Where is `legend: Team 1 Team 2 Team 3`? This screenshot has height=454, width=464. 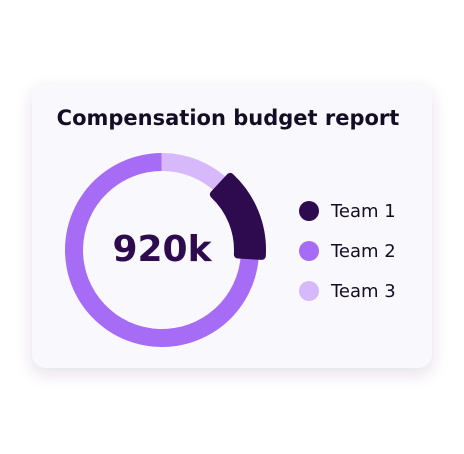
legend: Team 1 Team 2 Team 3 is located at coordinates (347, 251).